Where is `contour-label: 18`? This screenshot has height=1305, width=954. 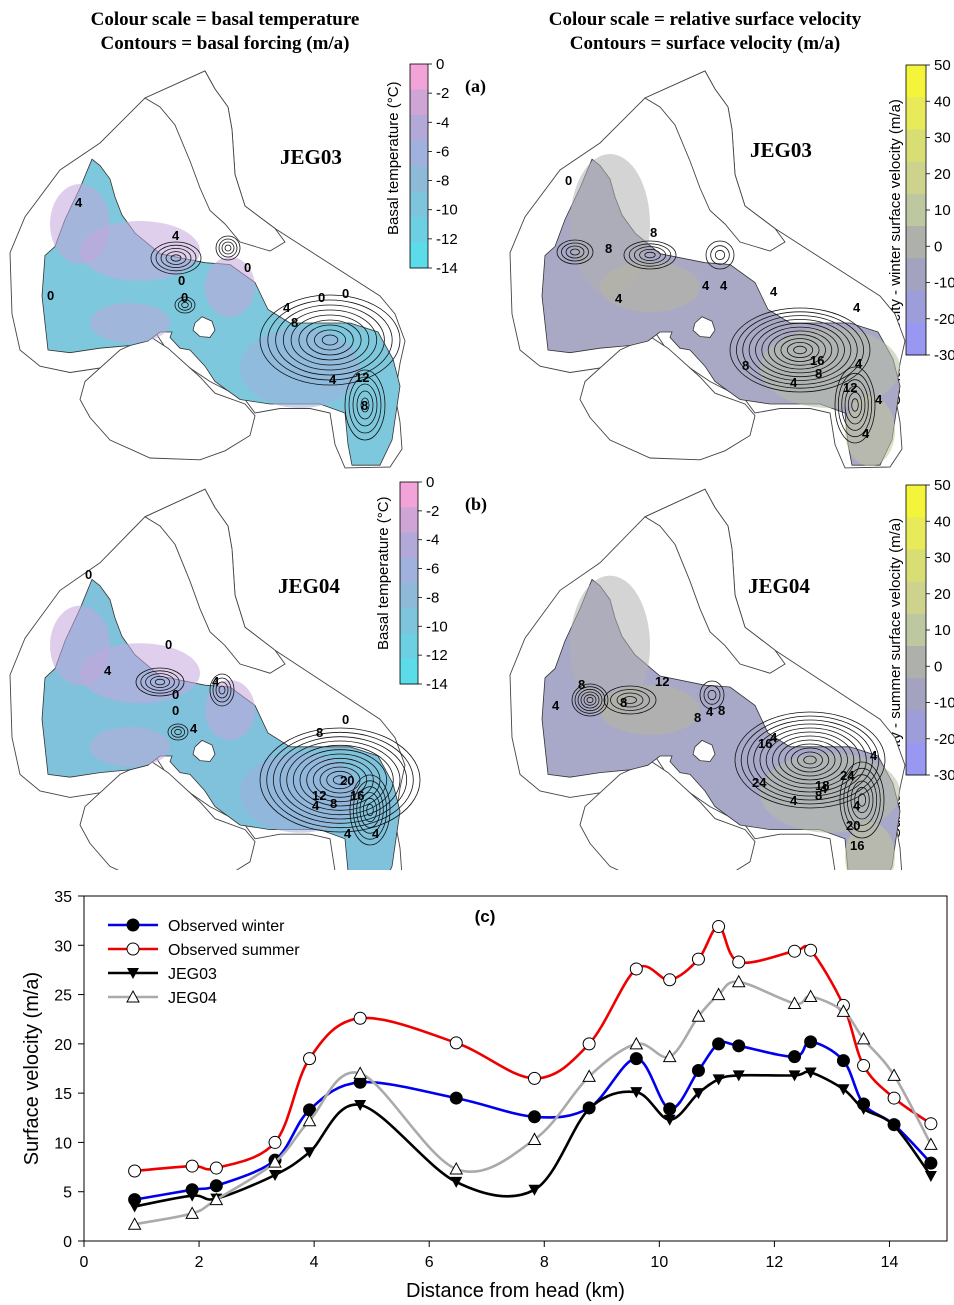 contour-label: 18 is located at coordinates (822, 785).